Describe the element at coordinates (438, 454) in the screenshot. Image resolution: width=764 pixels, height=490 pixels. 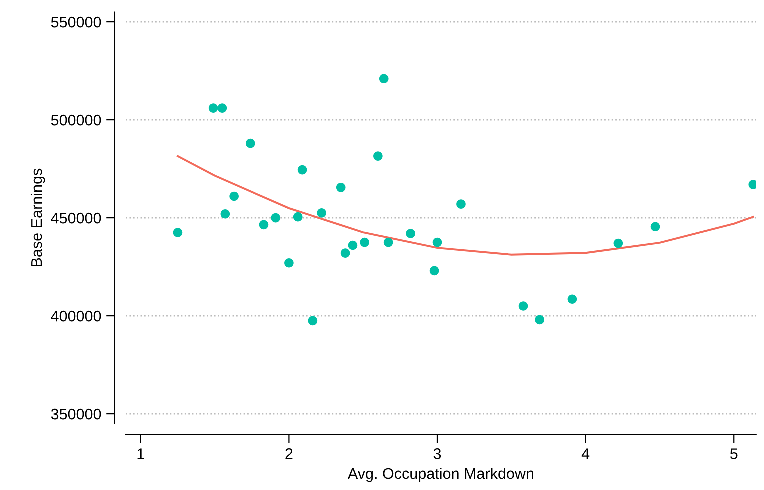
I see `x-tick-label: 3` at that location.